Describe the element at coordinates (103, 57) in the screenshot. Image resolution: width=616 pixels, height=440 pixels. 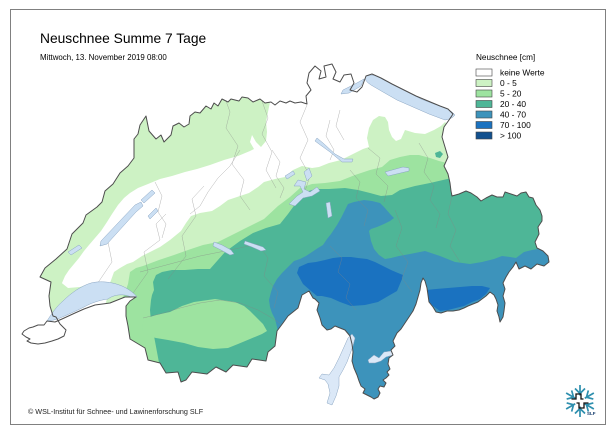
I see `svg-text:Mittwoch, 13. November 2019 08: Mittwoch, 13. November 2019 08:00` at that location.